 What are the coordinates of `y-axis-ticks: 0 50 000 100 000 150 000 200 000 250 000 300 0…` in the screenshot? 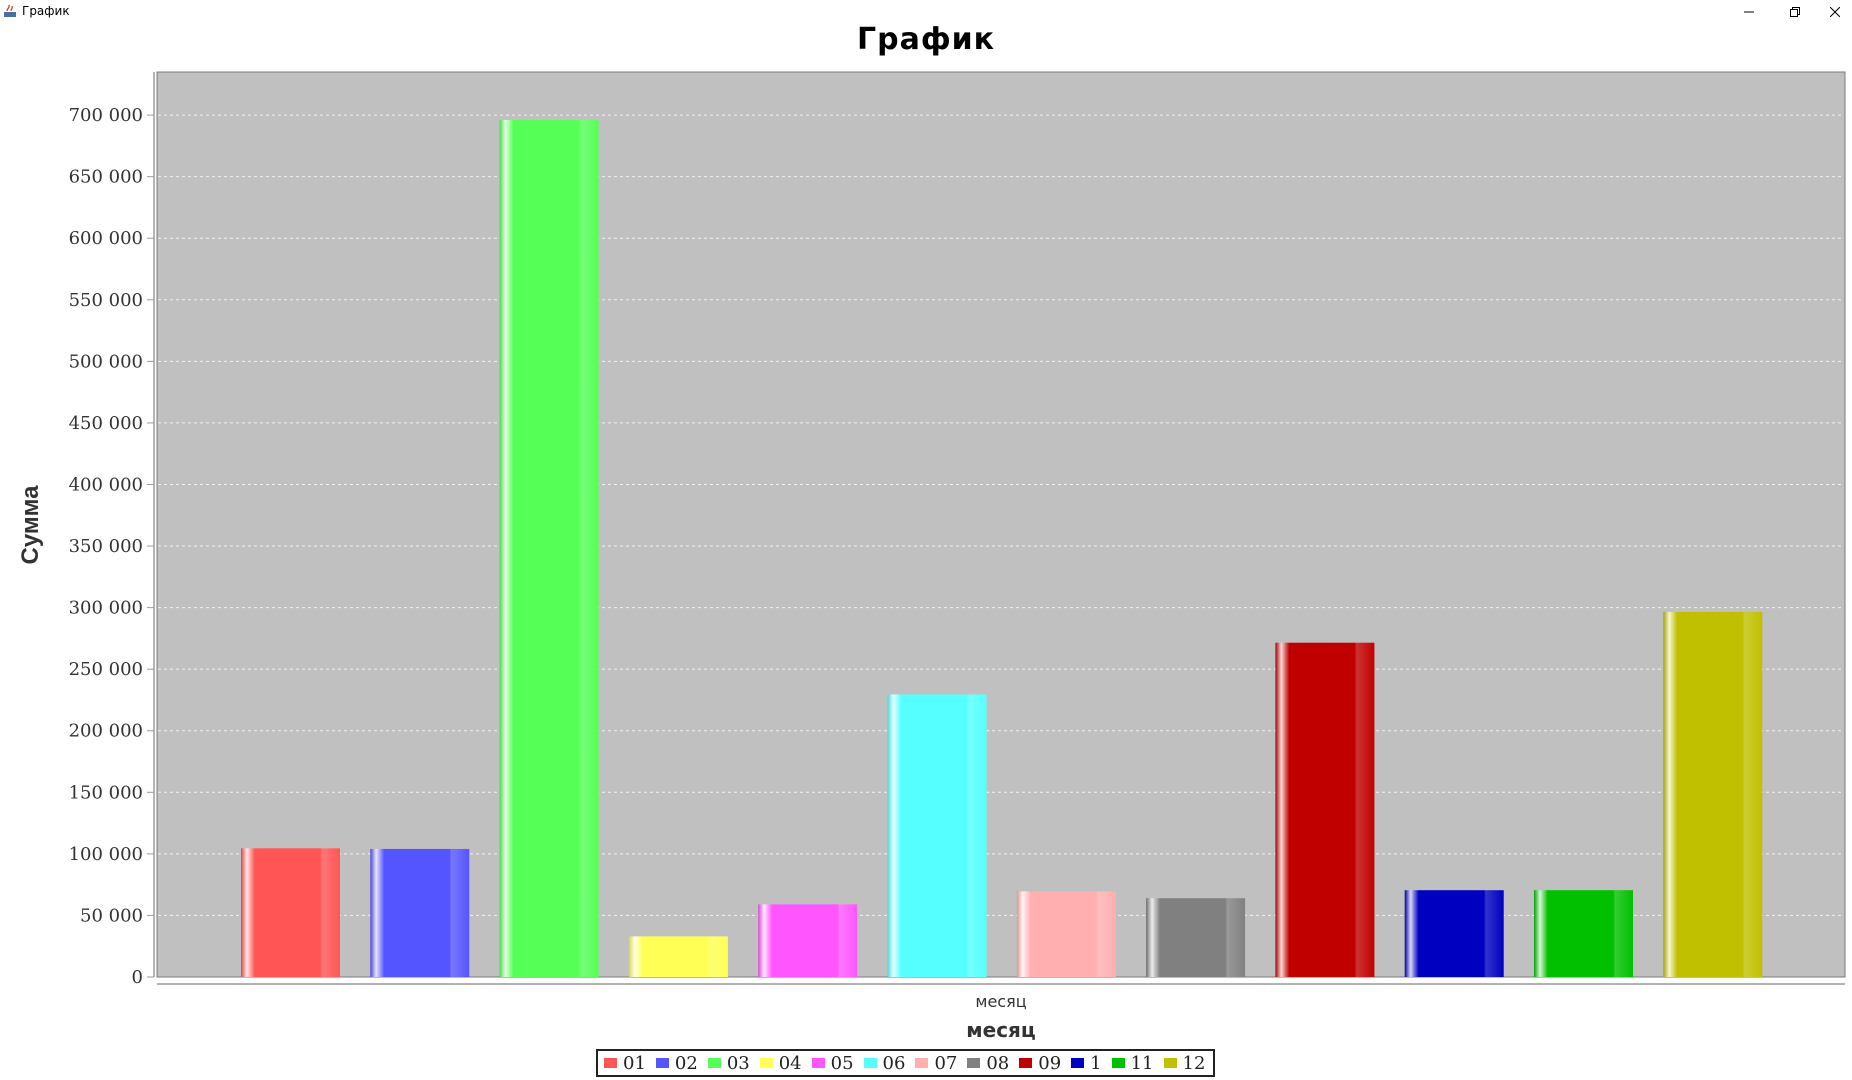 It's located at (111, 546).